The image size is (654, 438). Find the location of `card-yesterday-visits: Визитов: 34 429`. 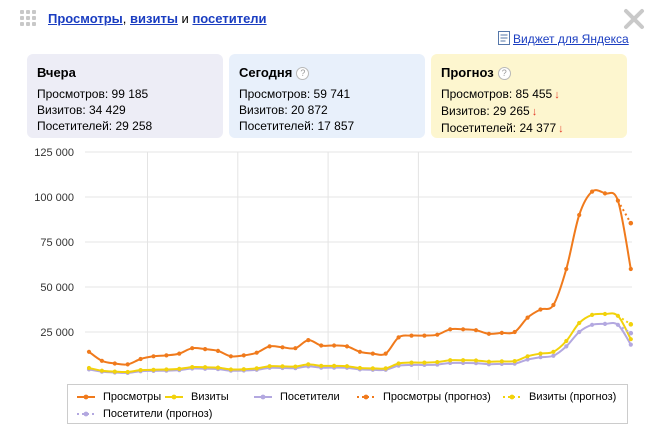

card-yesterday-visits: Визитов: 34 429 is located at coordinates (81, 110).